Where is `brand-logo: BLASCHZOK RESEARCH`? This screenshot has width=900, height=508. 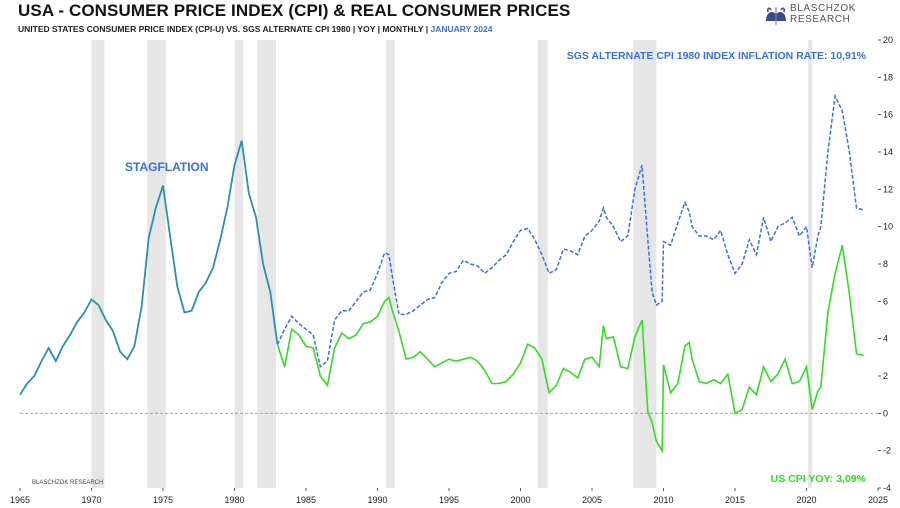 brand-logo: BLASCHZOK RESEARCH is located at coordinates (829, 16).